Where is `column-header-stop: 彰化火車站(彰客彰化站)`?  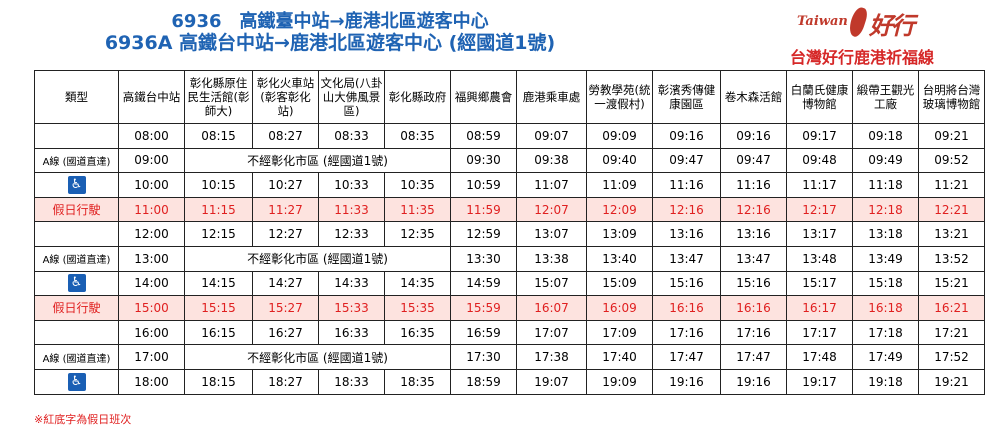
column-header-stop: 彰化火車站(彰客彰化站) is located at coordinates (285, 97).